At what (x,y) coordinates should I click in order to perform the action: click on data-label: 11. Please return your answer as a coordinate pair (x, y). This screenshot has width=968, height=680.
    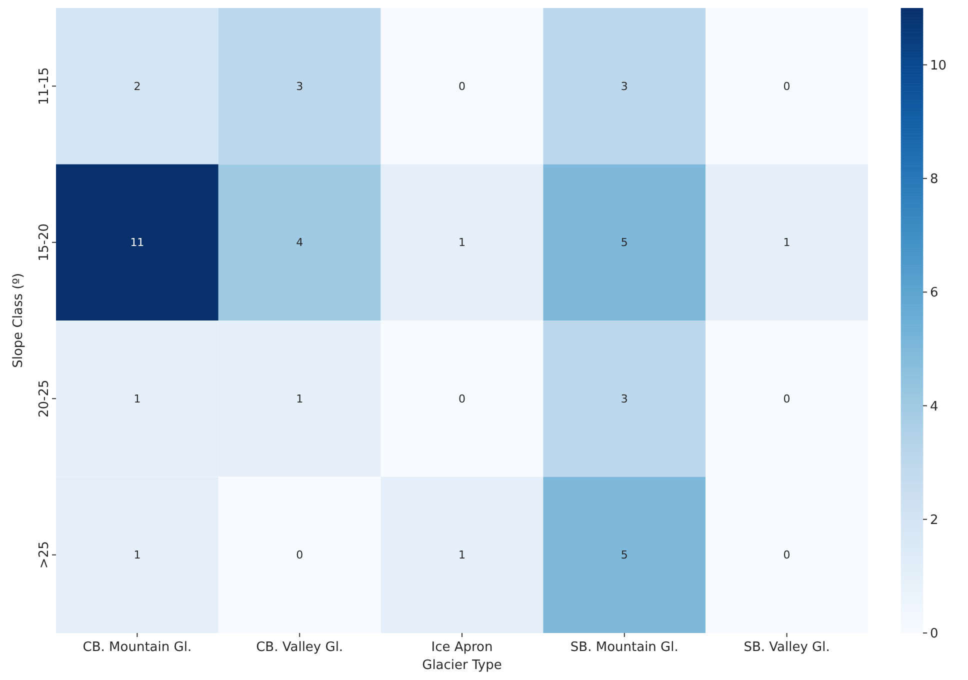
    Looking at the image, I should click on (137, 243).